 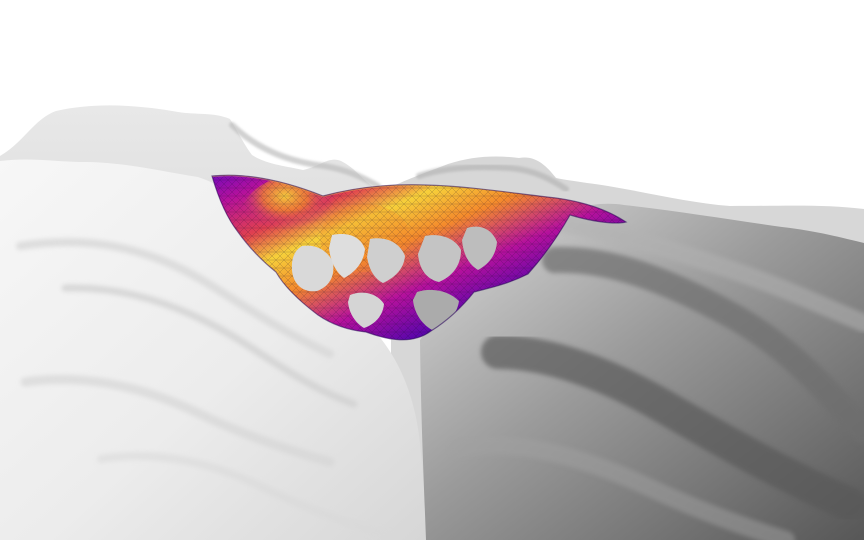 What do you see at coordinates (366, 310) in the screenshot?
I see `mesh-cutout-lower-left` at bounding box center [366, 310].